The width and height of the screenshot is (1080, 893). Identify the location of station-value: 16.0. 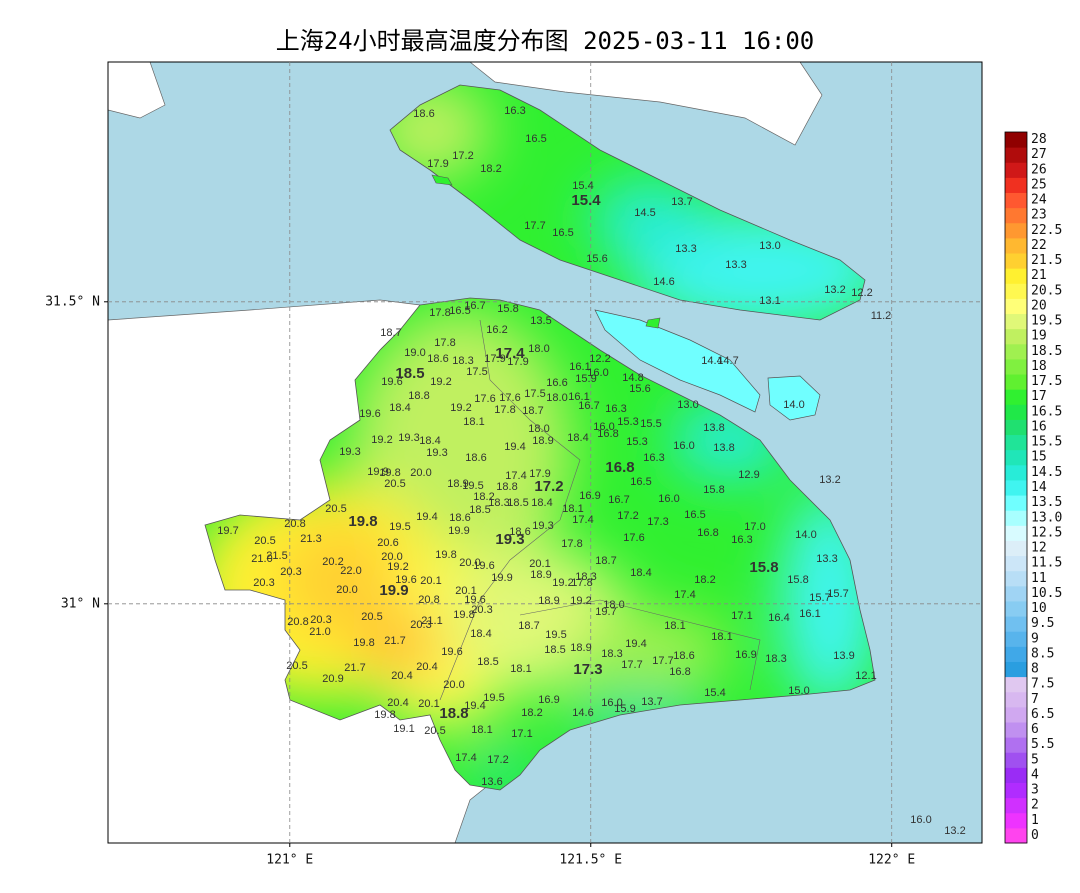
(603, 427).